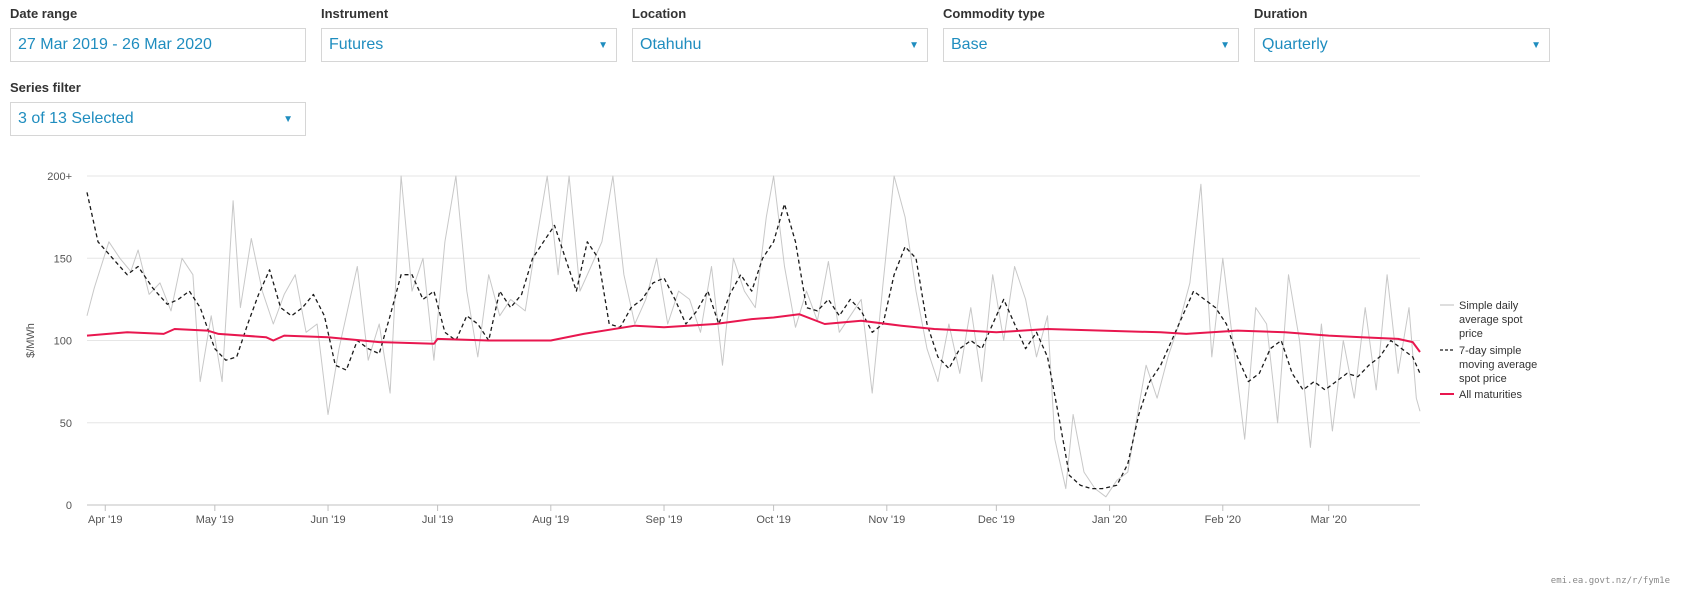  I want to click on legend-label-line: price, so click(1471, 334).